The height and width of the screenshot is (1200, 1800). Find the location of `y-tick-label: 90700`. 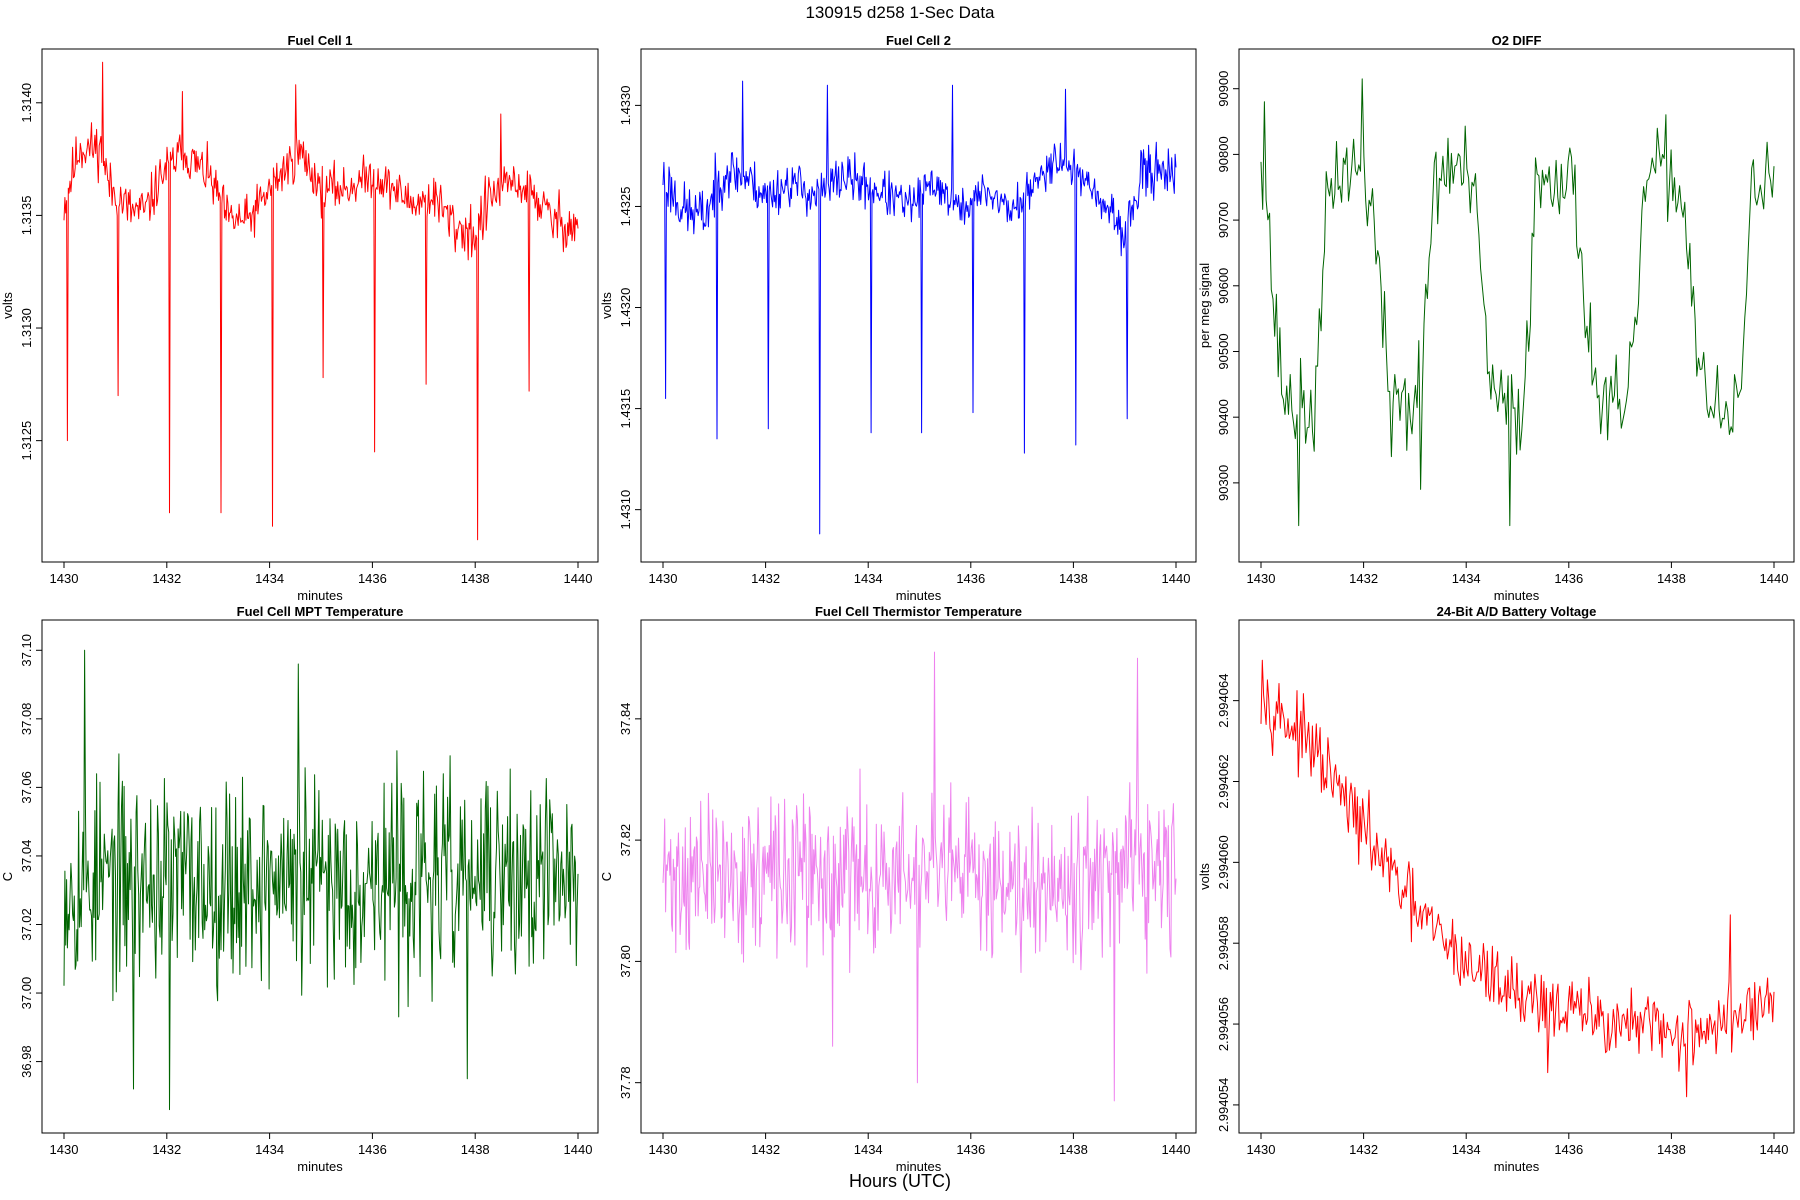

y-tick-label: 90700 is located at coordinates (1223, 220).